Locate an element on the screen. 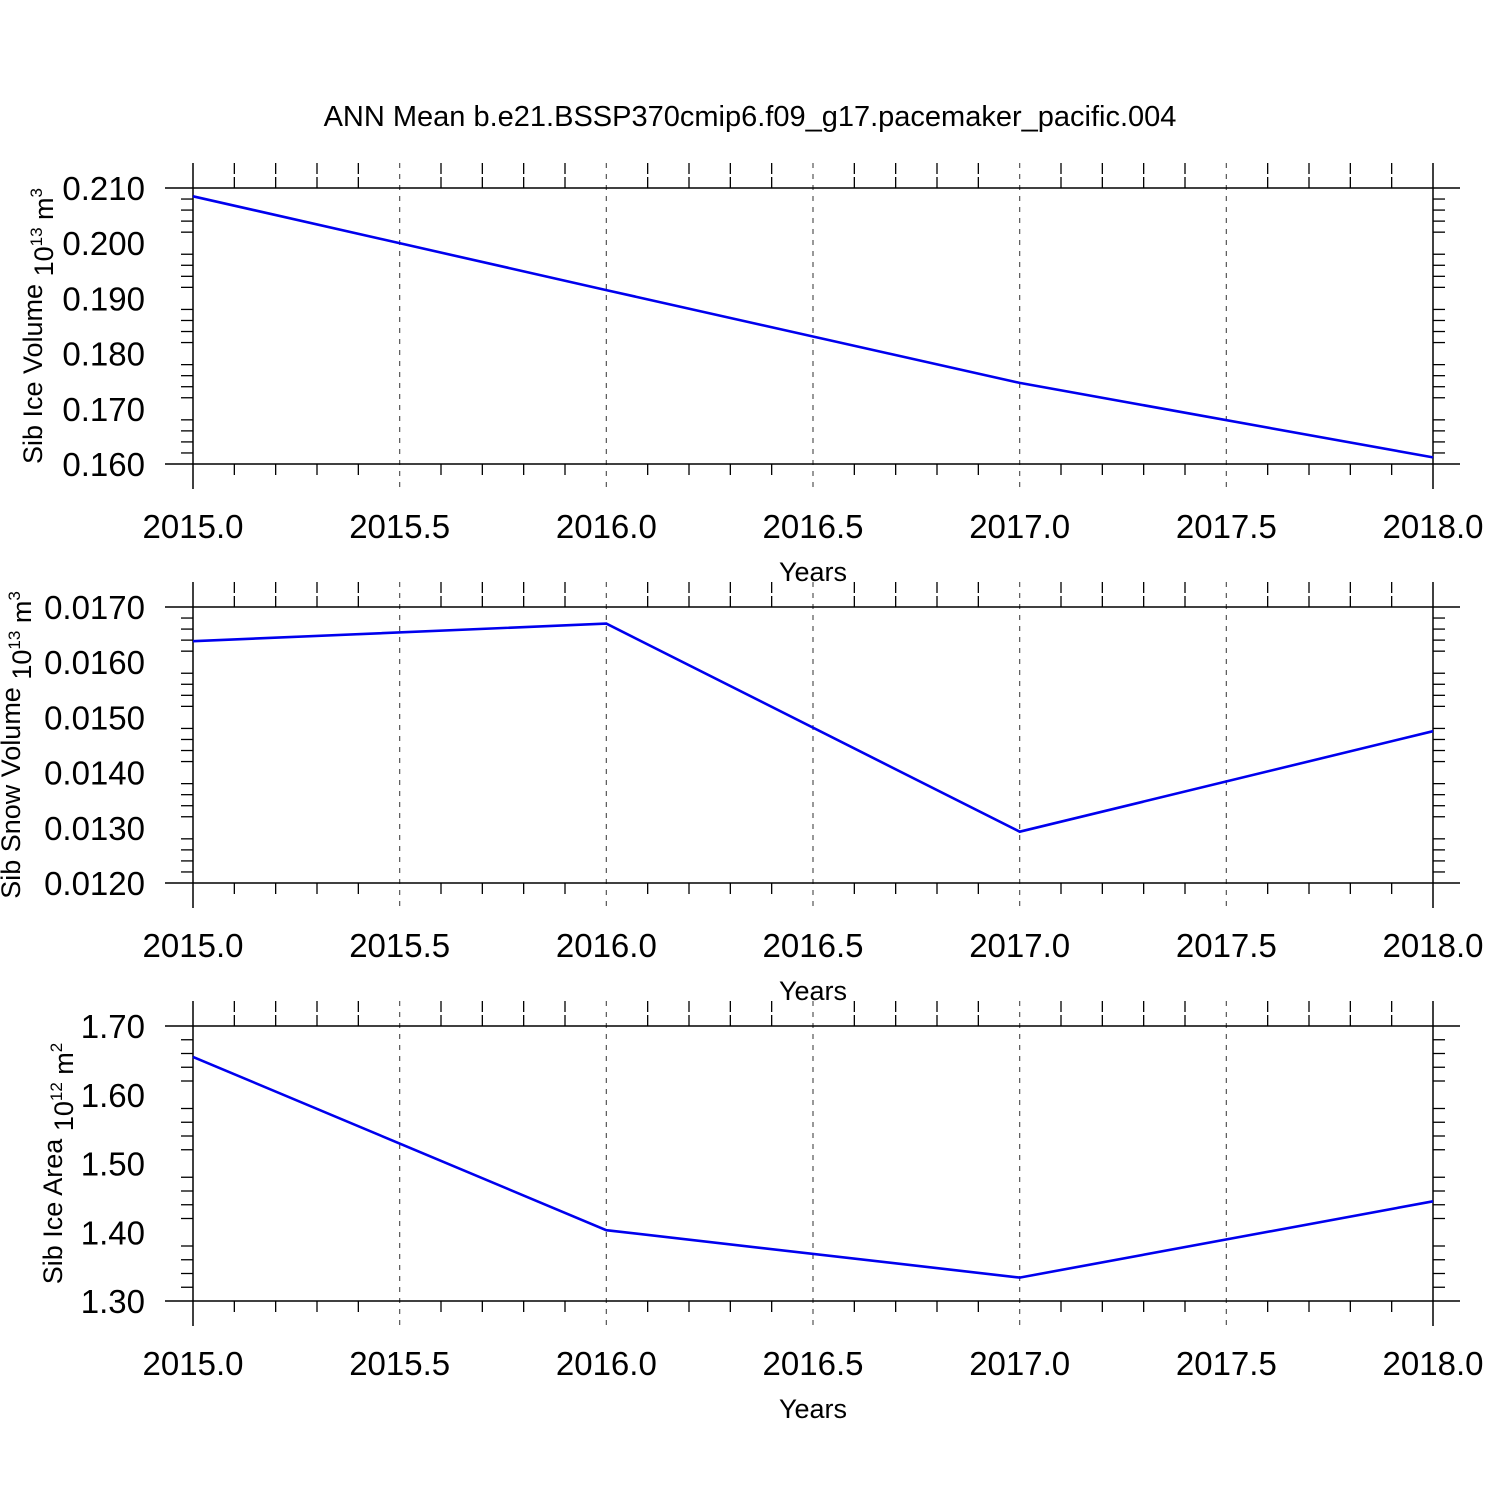  y-tick-label: 0.210 is located at coordinates (103, 188).